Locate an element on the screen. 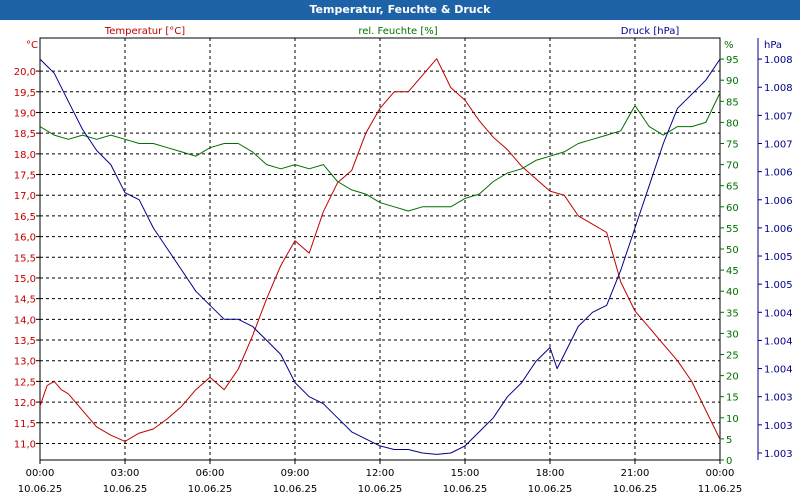 This screenshot has height=500, width=800. humidity-tick-label: 85 is located at coordinates (732, 102).